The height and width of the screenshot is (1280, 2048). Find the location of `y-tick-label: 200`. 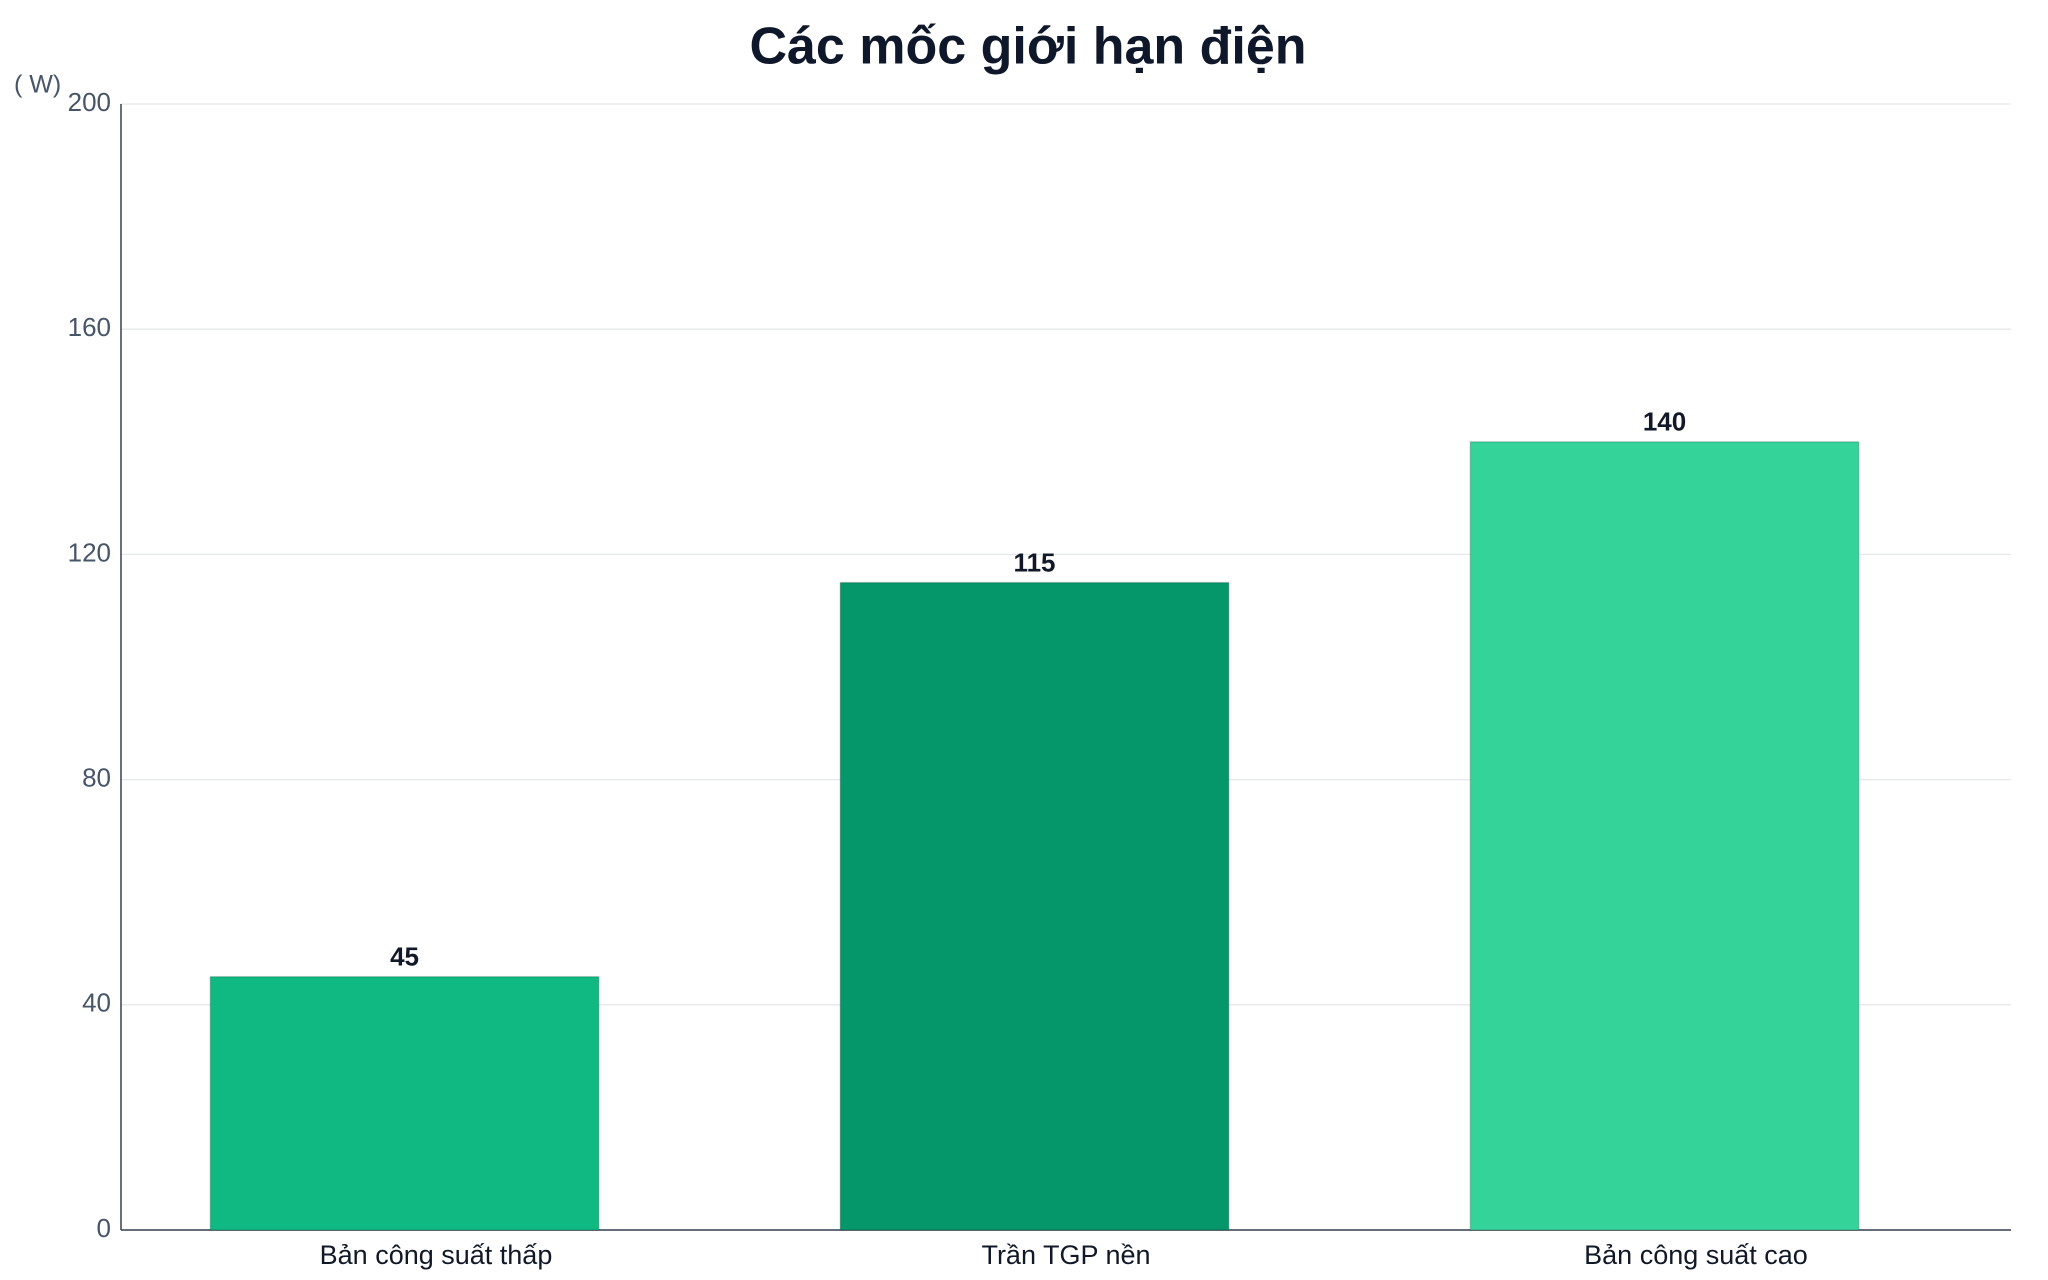

y-tick-label: 200 is located at coordinates (89, 102).